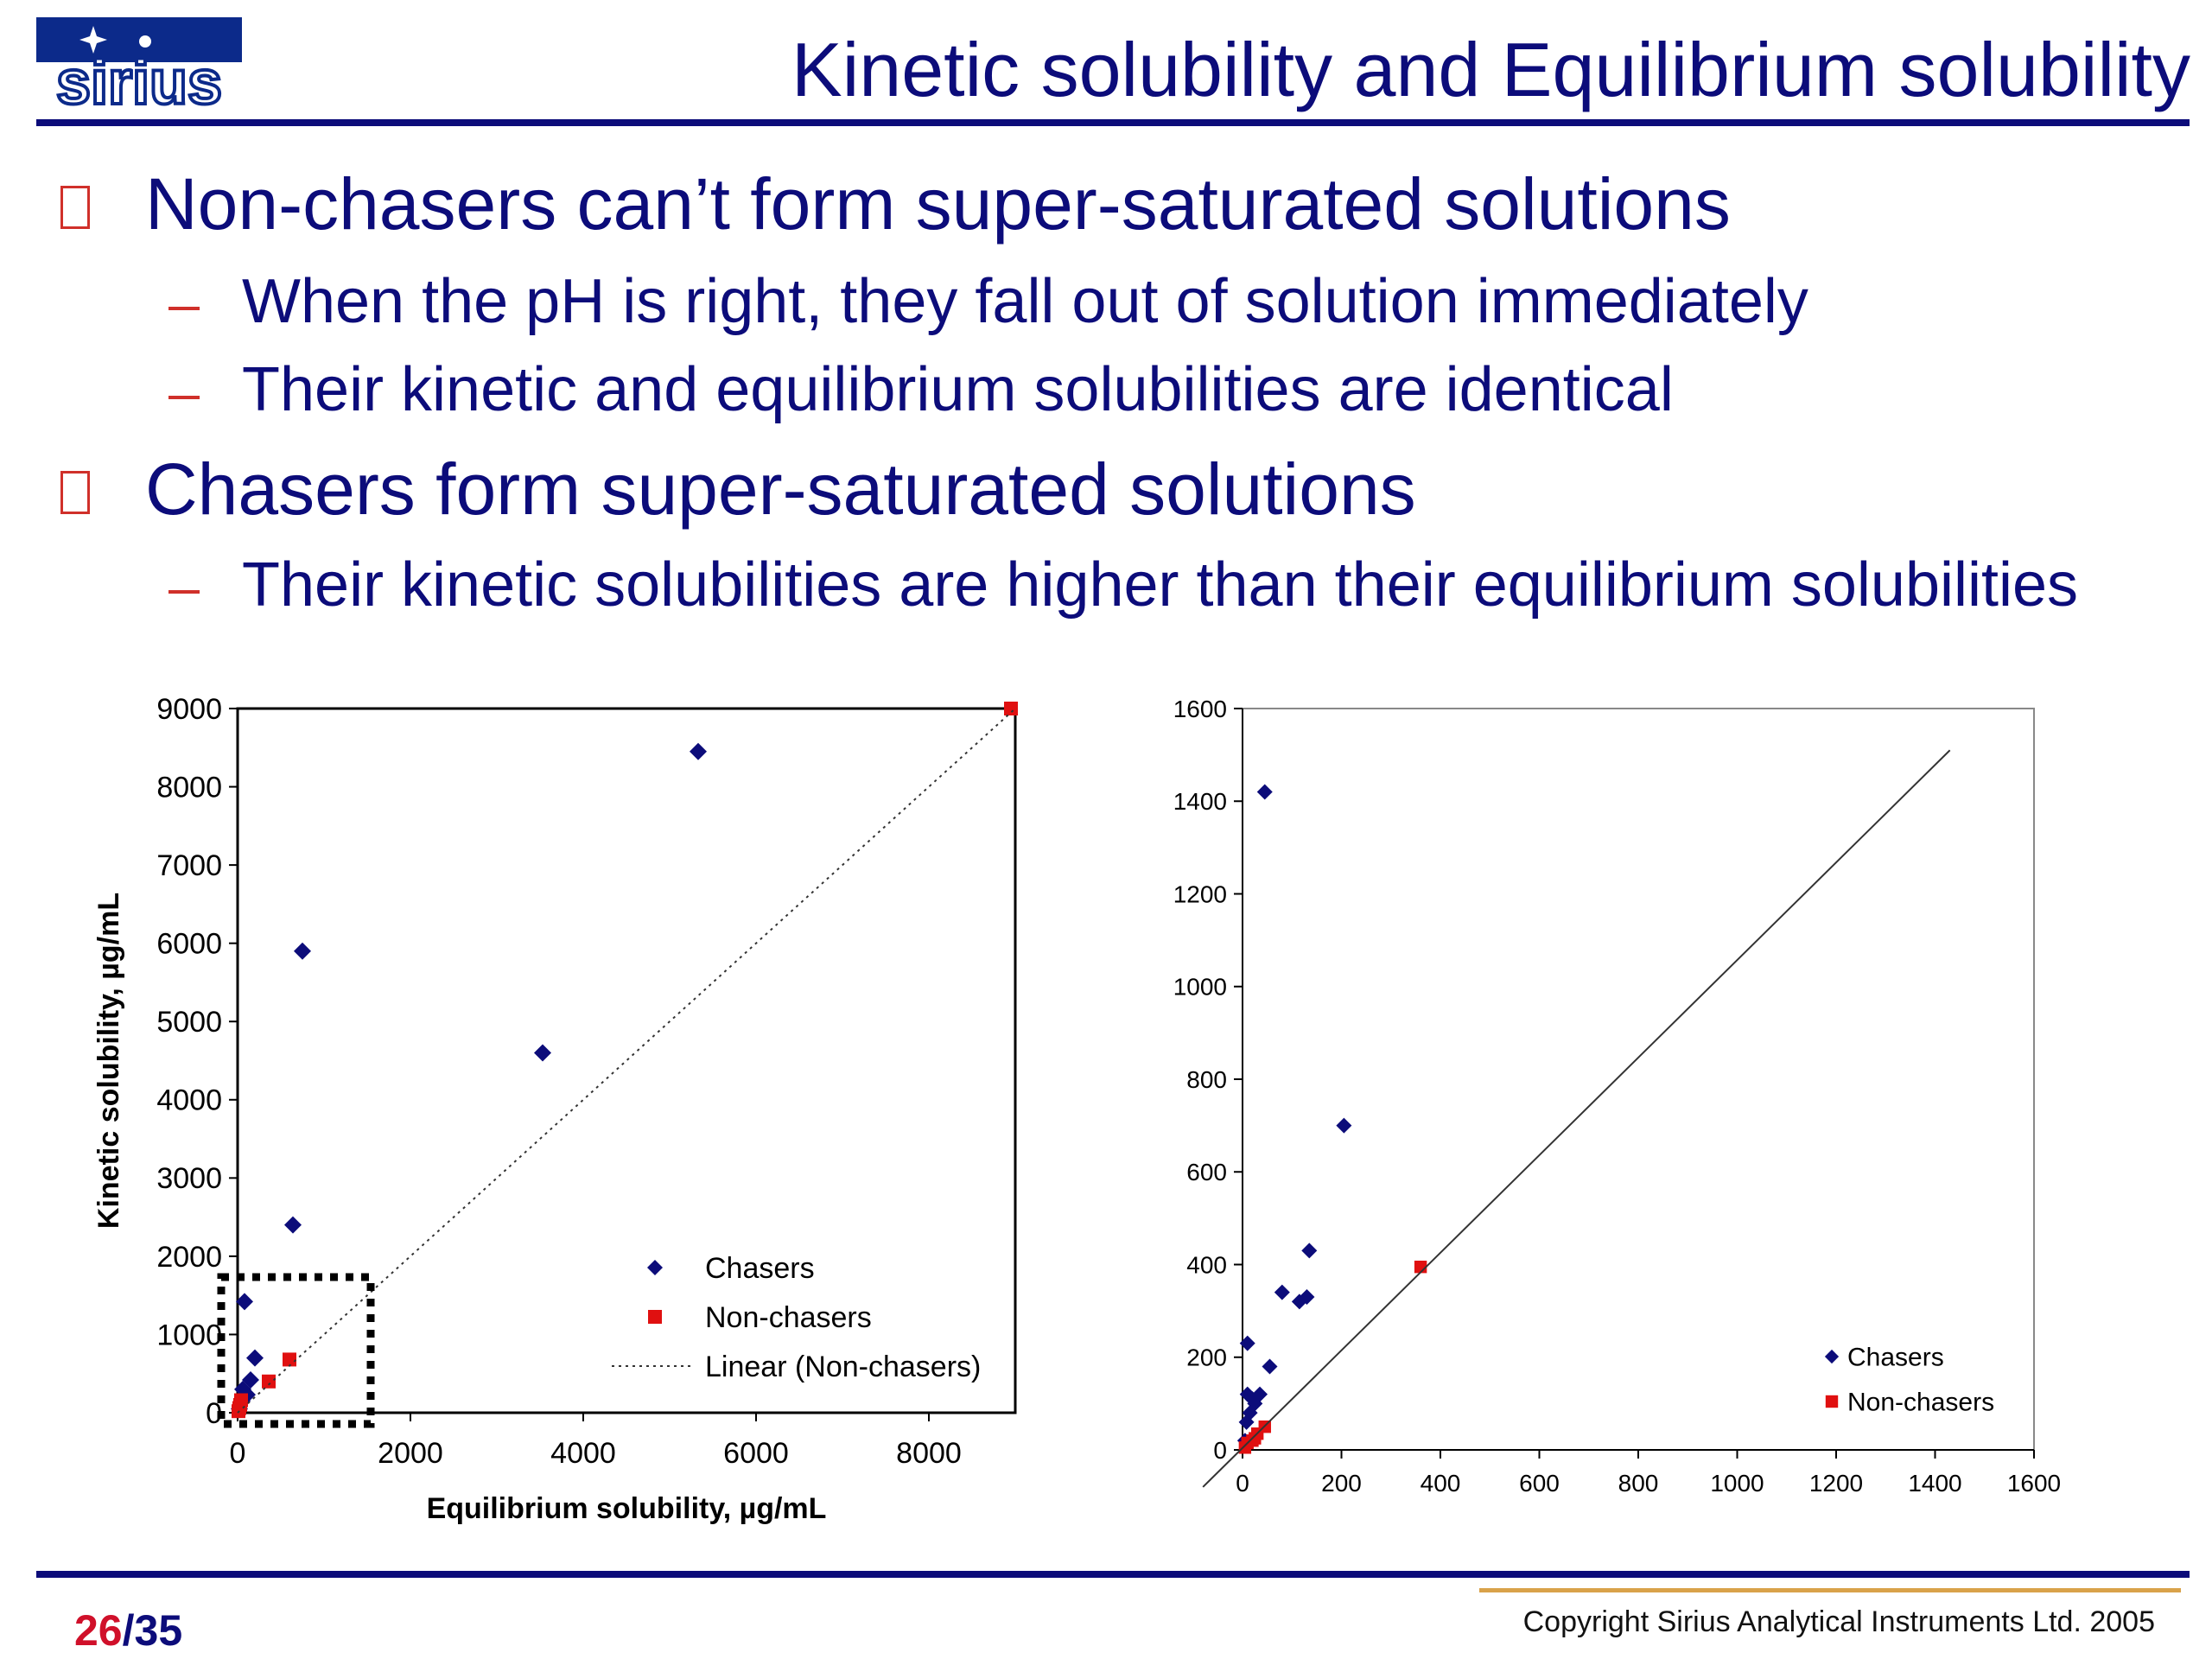  Describe the element at coordinates (627, 1508) in the screenshot. I see `x-axis-label: Equilibrium solubility, µg/mL` at that location.